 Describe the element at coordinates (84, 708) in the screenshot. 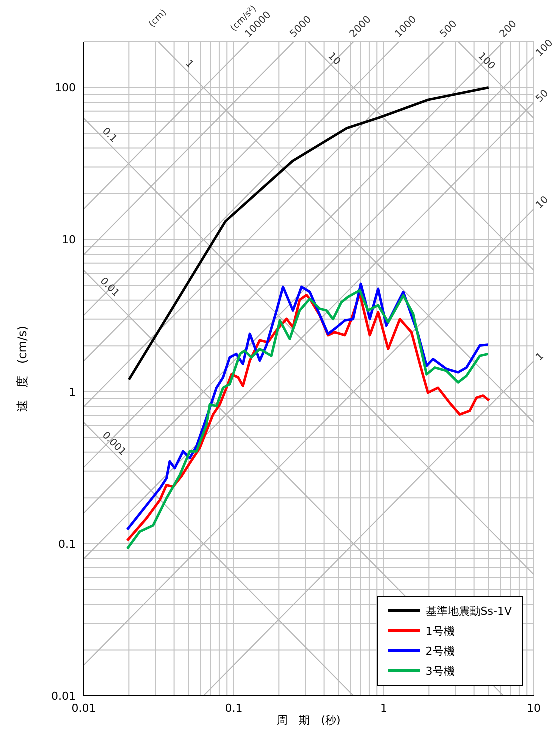

I see `x-tick-label: 0.01` at that location.